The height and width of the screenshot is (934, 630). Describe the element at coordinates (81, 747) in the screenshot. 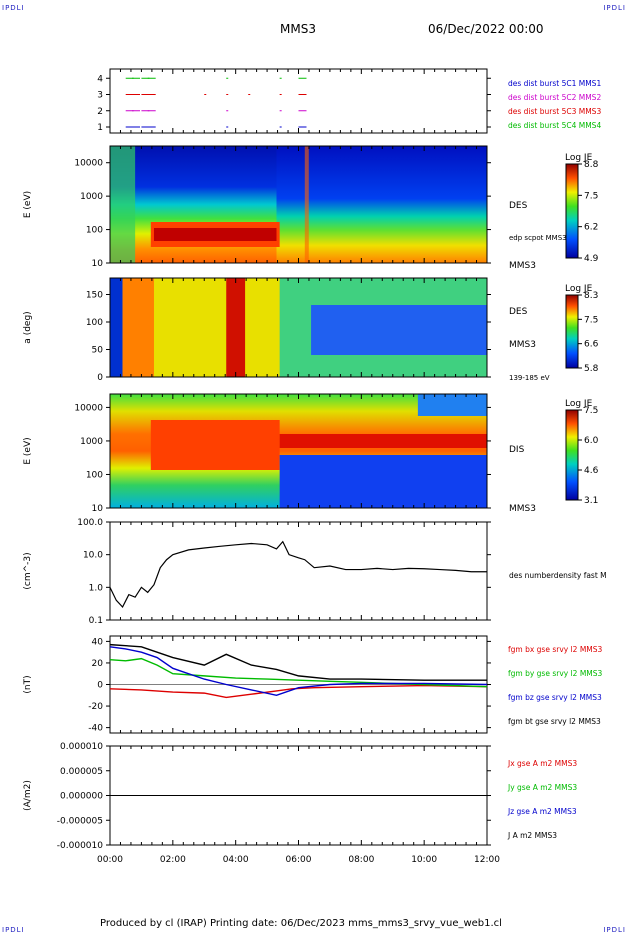

I see `current-ytick-label: 0.000010` at that location.